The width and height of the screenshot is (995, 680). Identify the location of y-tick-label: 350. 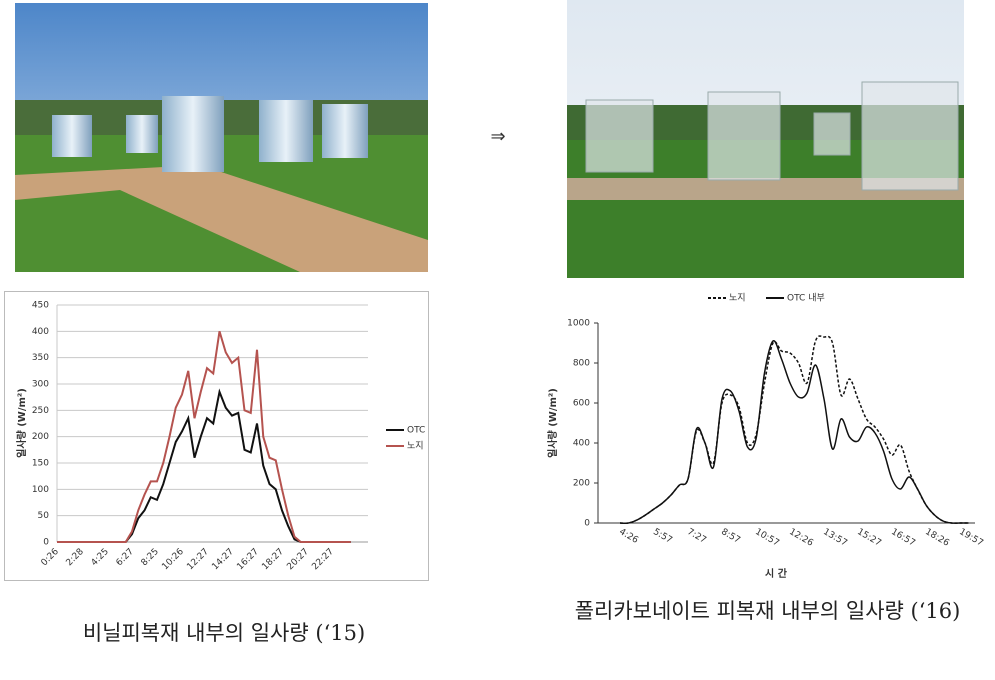
(40, 358).